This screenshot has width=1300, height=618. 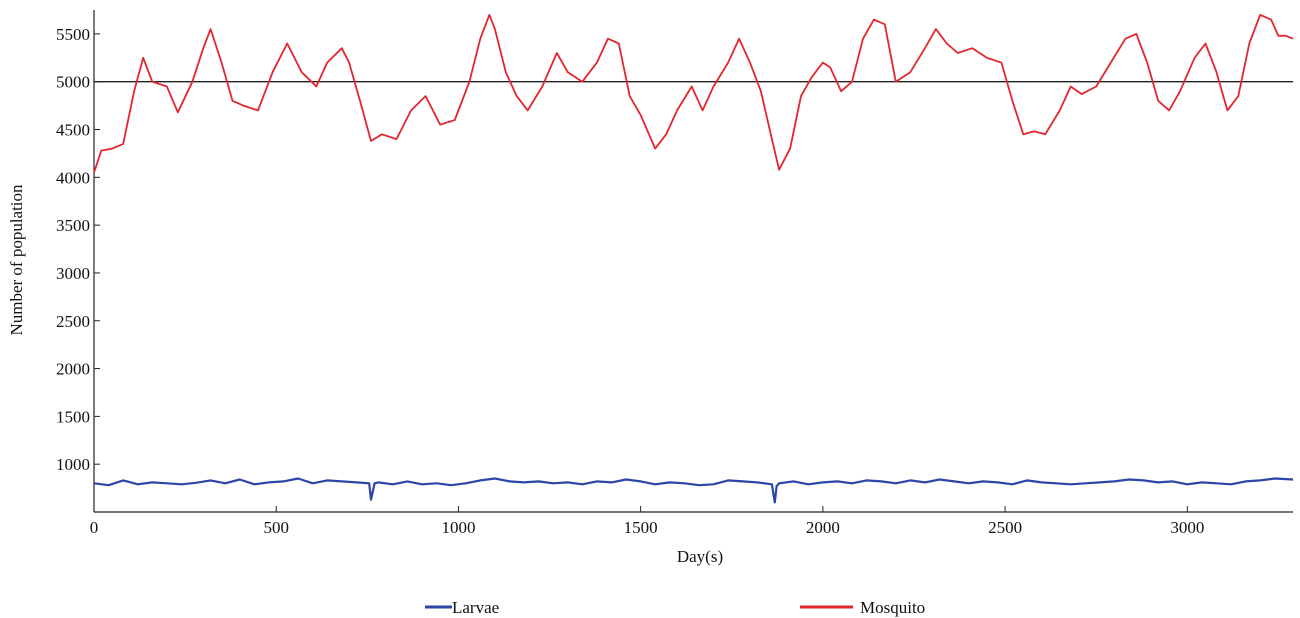 What do you see at coordinates (276, 527) in the screenshot?
I see `x-tick-label: 500` at bounding box center [276, 527].